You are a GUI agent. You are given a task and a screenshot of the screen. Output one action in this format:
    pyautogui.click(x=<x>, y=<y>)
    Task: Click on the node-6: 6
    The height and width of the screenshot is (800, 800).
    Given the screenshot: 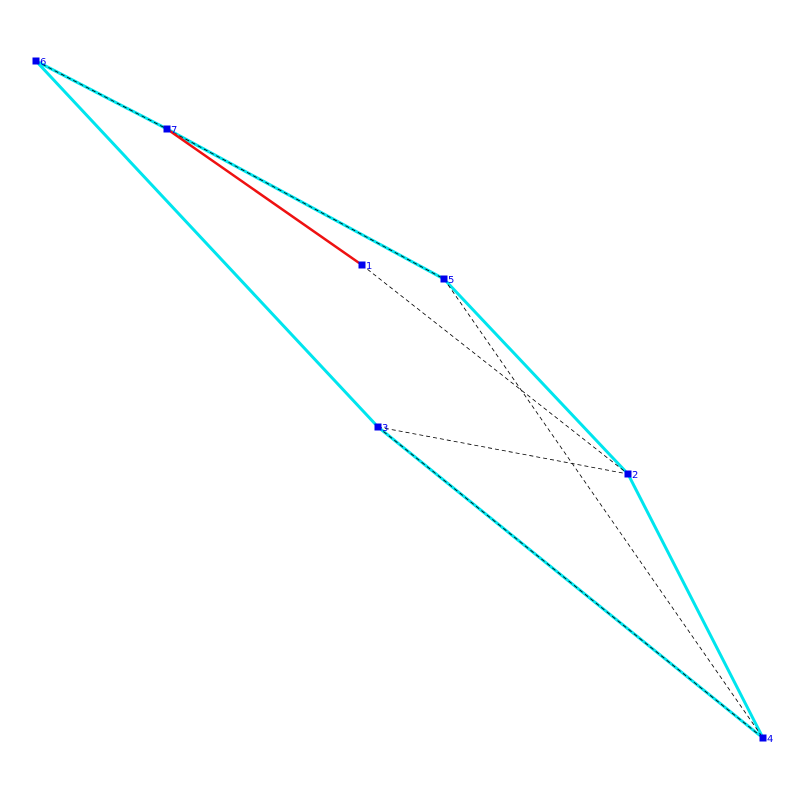 What is the action you would take?
    pyautogui.click(x=39, y=62)
    